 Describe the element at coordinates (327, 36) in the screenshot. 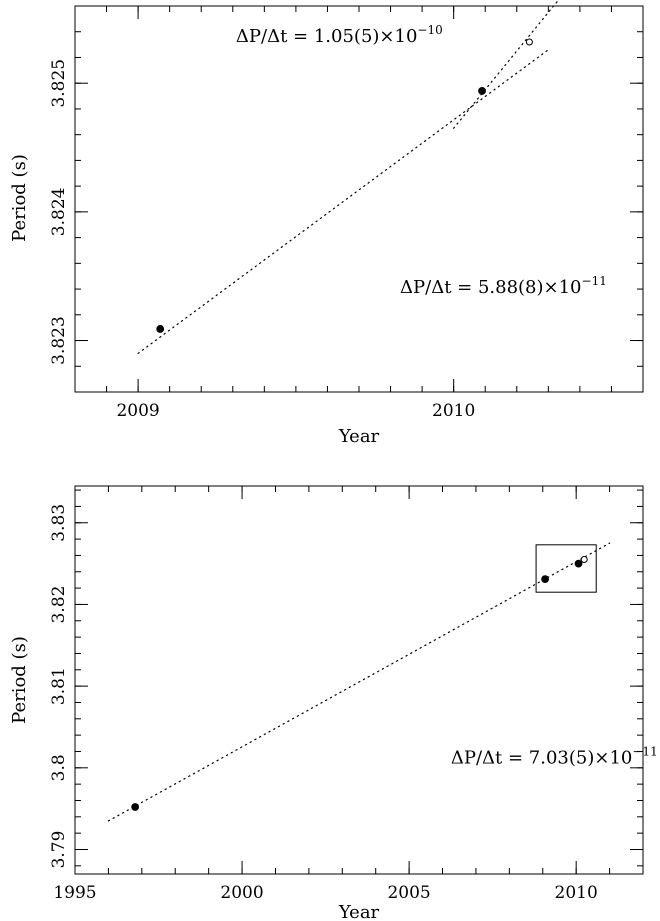

I see `slope-annotation-base: ΔP/Δt = 1.05(5)×10` at that location.